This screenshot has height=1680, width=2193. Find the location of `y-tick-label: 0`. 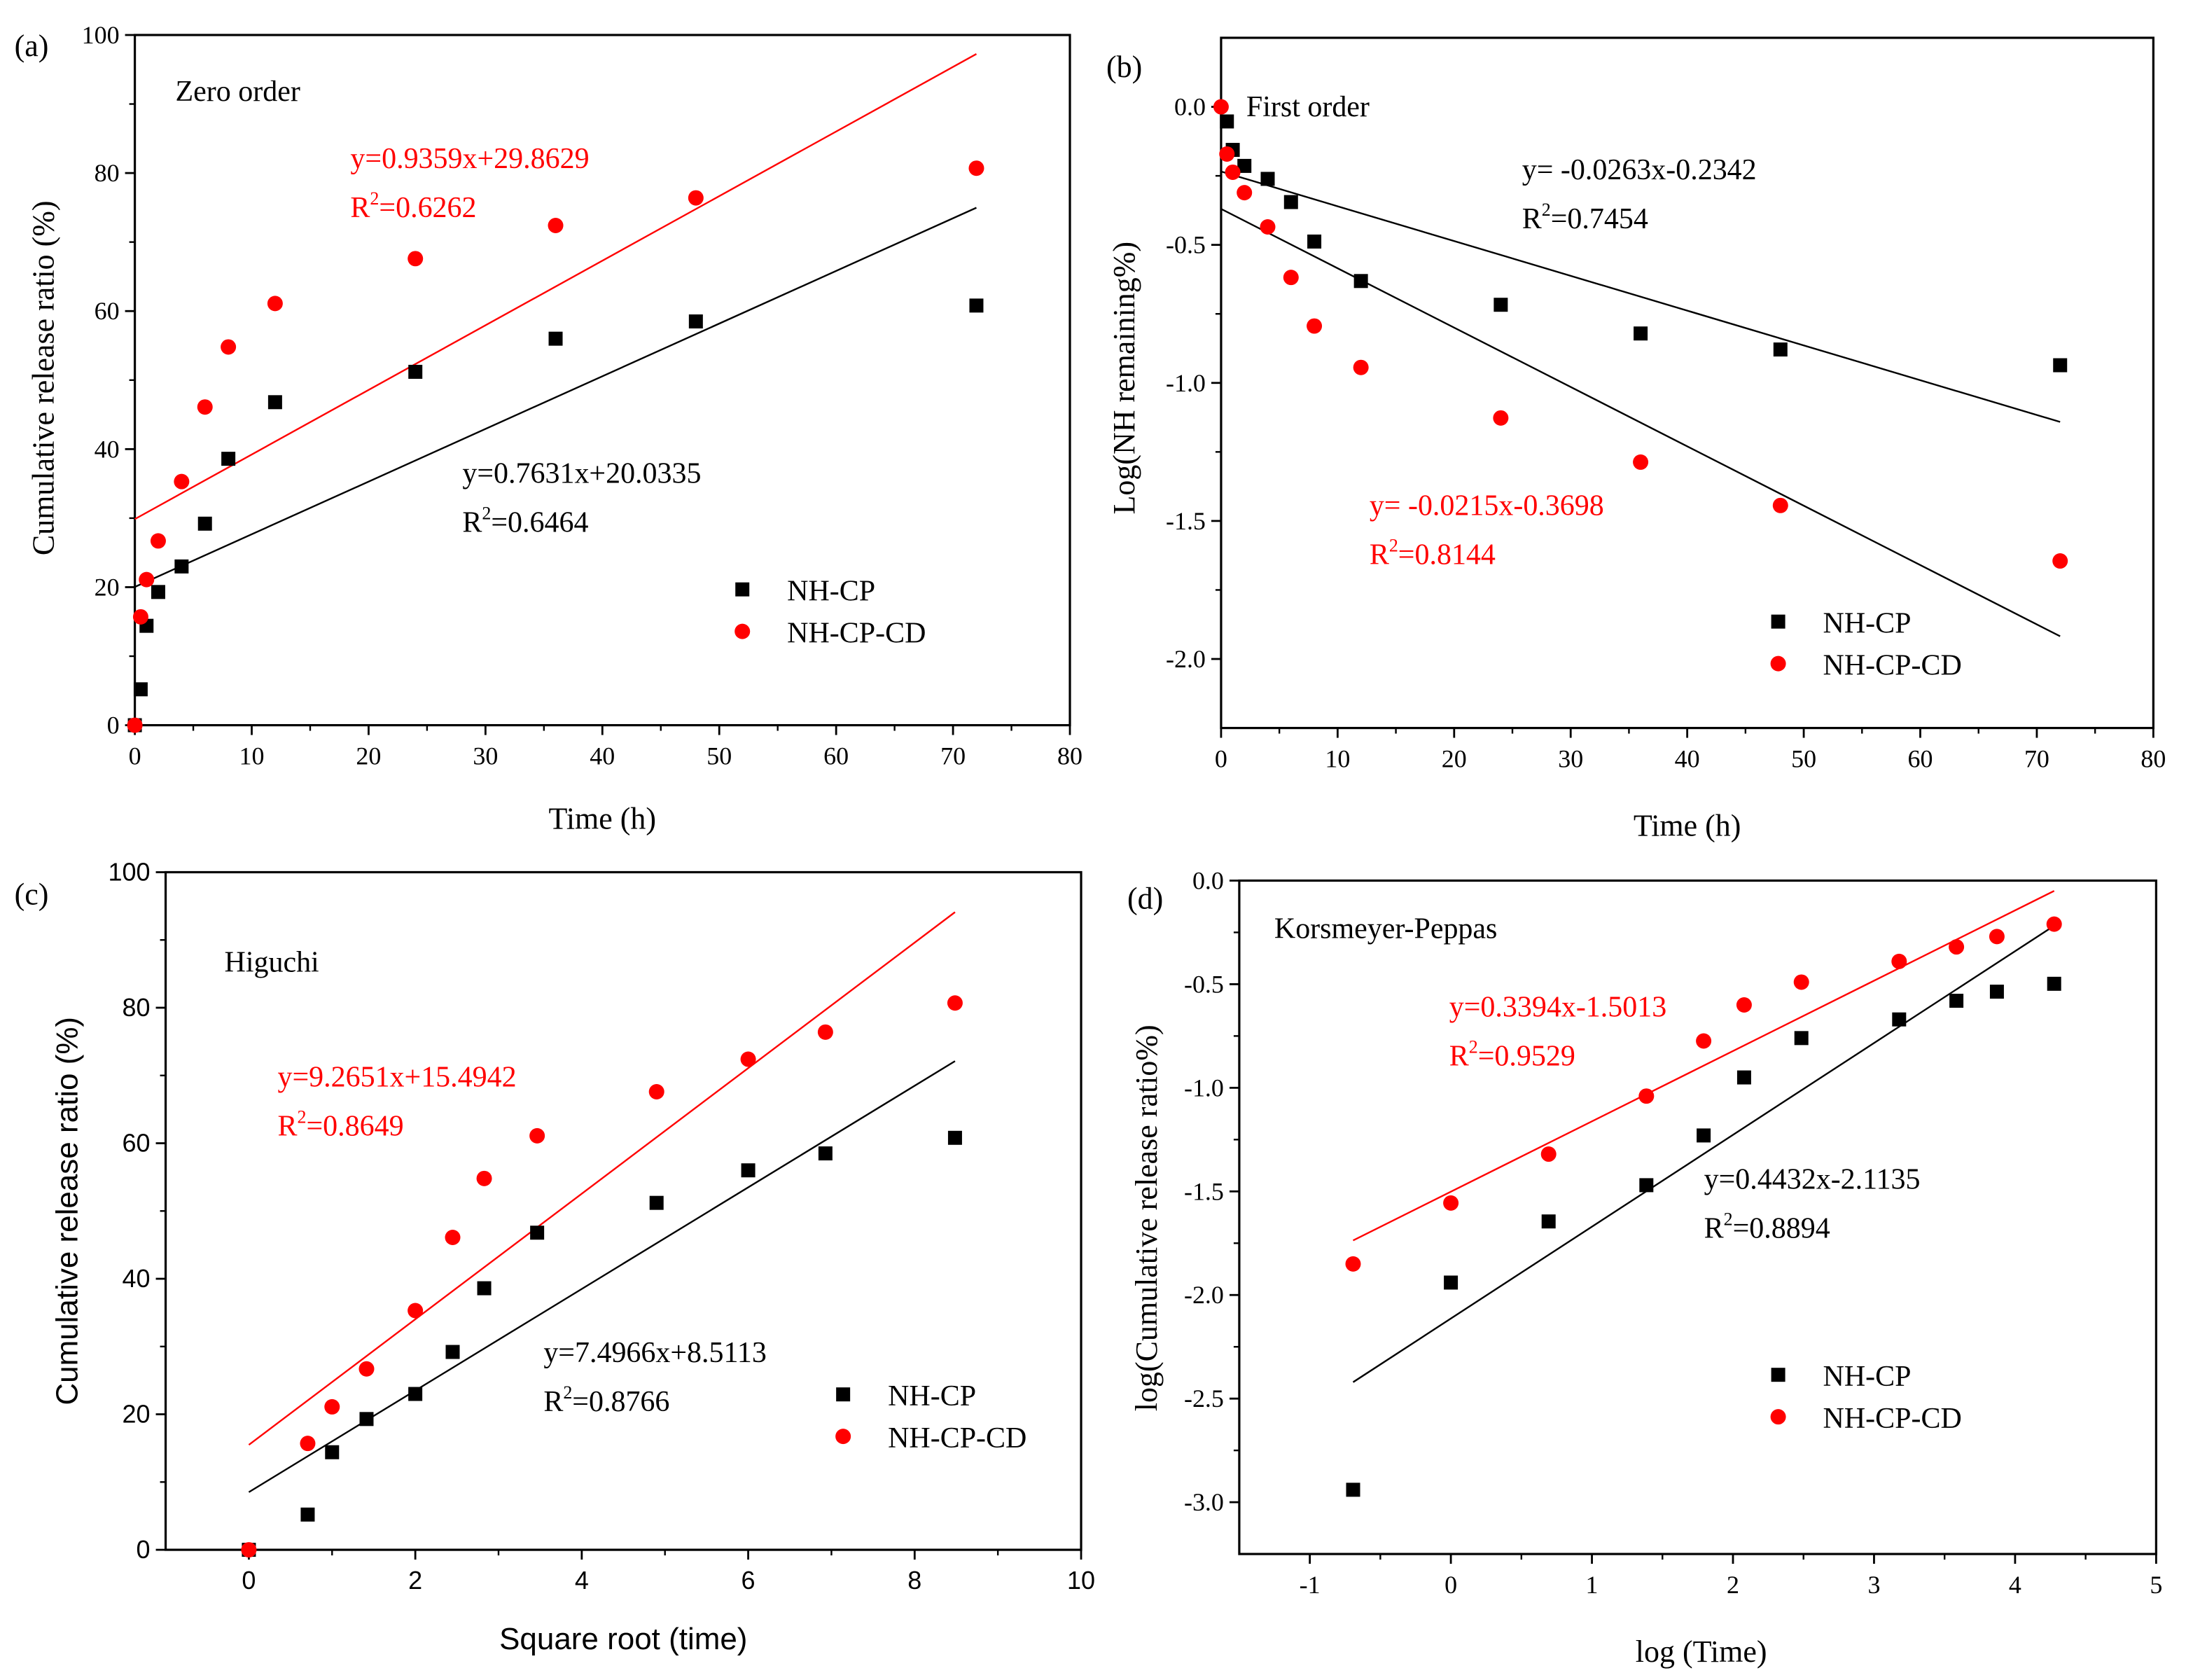

y-tick-label: 0 is located at coordinates (144, 1549).